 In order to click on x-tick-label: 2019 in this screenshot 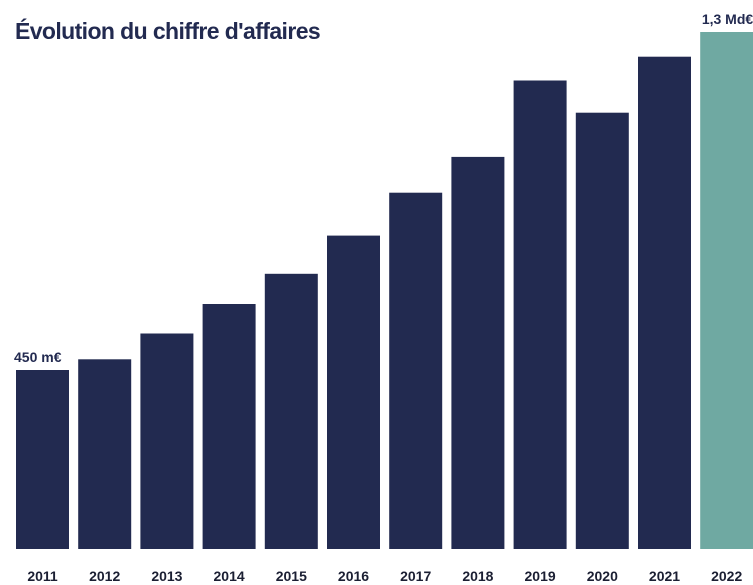, I will do `click(540, 576)`.